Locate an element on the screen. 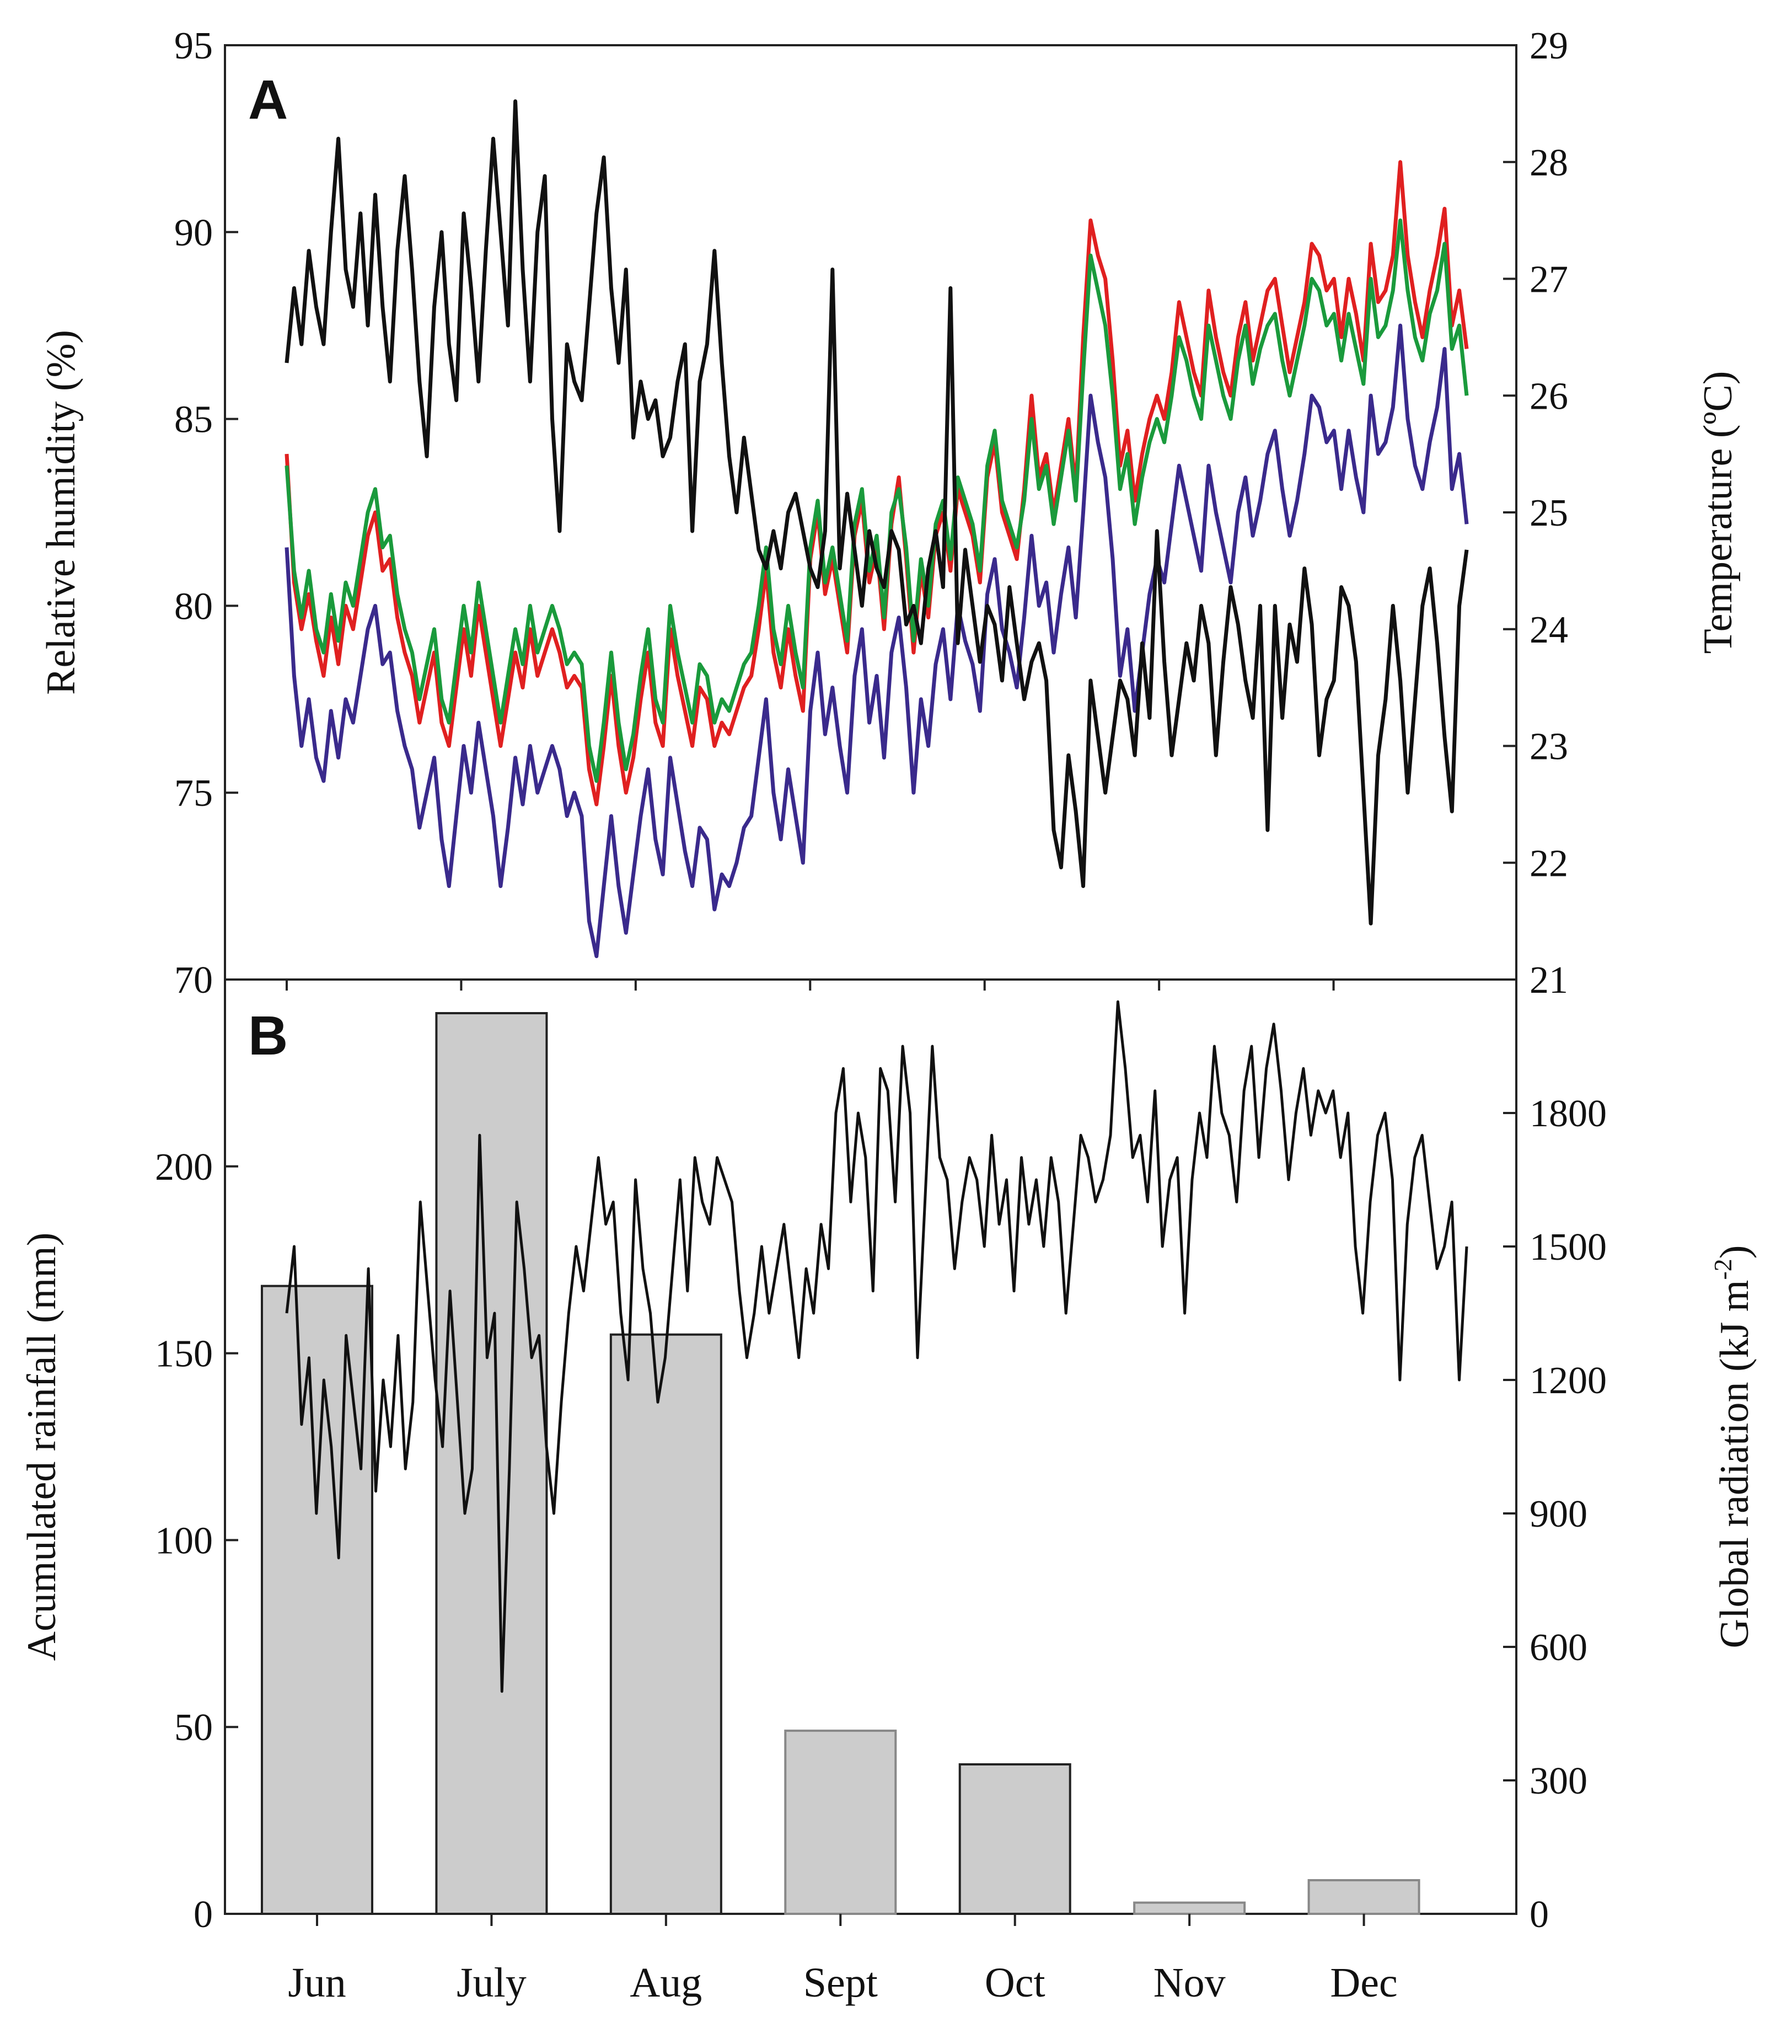 This screenshot has width=1792, height=2044. rainfall-bar-july is located at coordinates (491, 1464).